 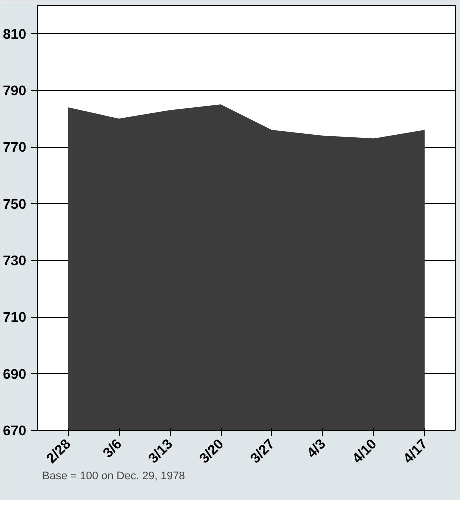 I want to click on y-tick-label: 770, so click(x=15, y=147).